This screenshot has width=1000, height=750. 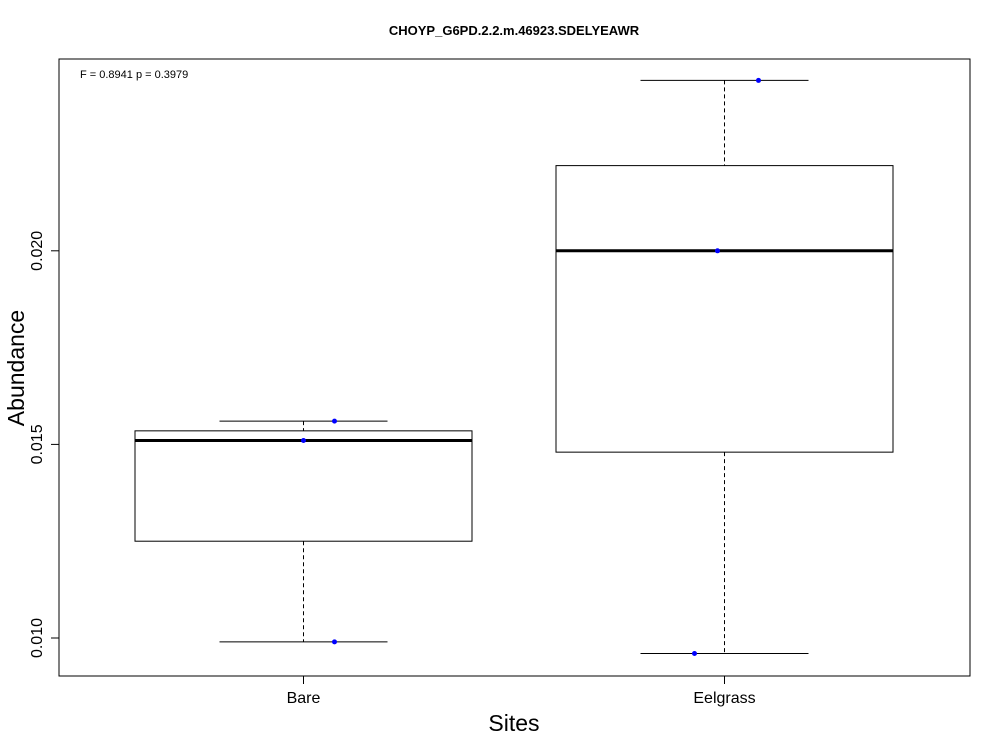 What do you see at coordinates (134, 75) in the screenshot?
I see `stats-annotation: F = 0.8941 p = 0.3979` at bounding box center [134, 75].